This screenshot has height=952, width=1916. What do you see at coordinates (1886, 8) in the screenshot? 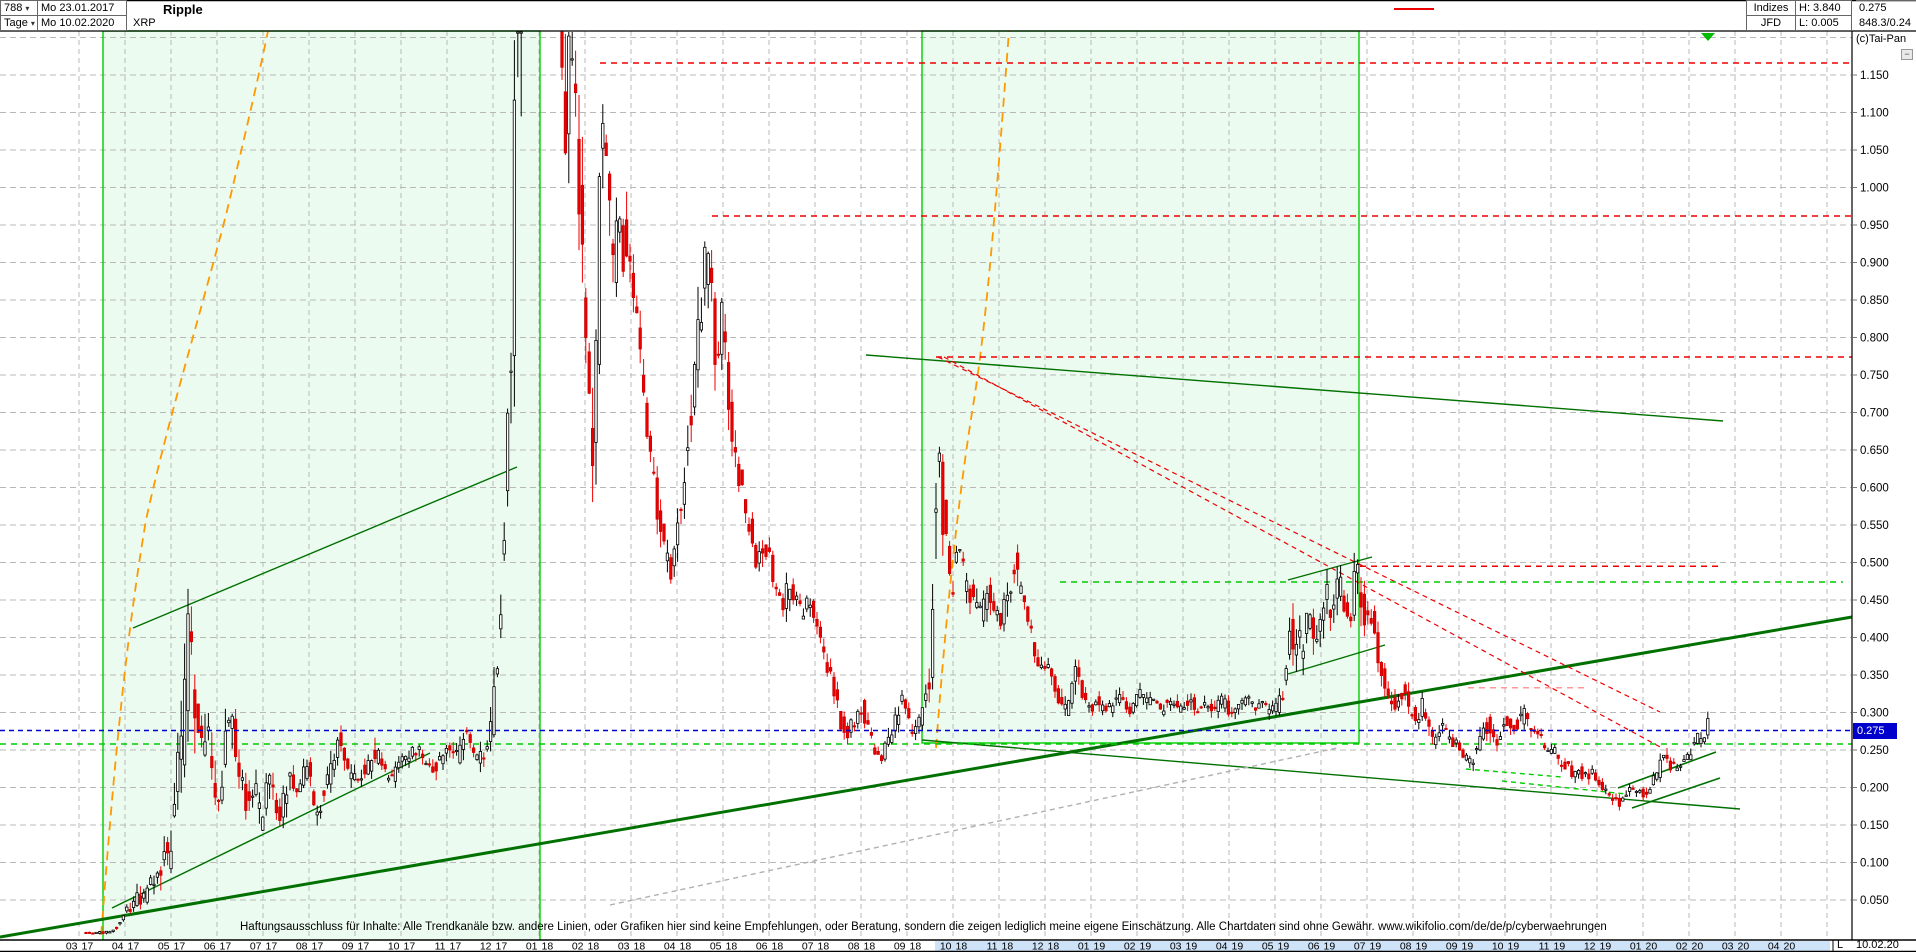
I see `last-price-label: 0.275` at bounding box center [1886, 8].